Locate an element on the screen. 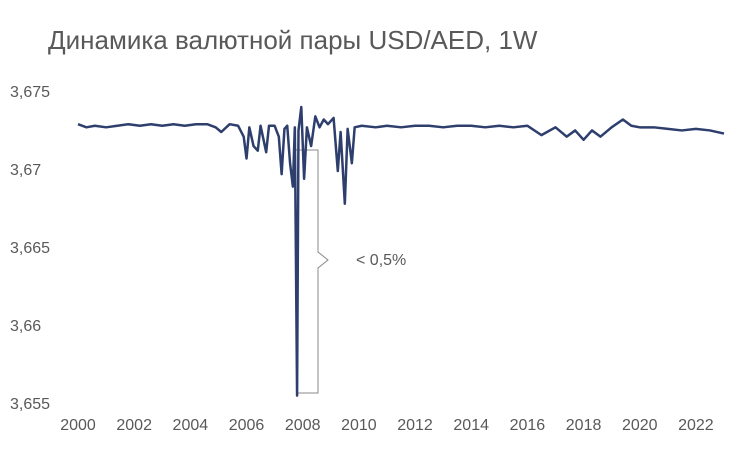  x-tick-label: 2010 is located at coordinates (359, 425).